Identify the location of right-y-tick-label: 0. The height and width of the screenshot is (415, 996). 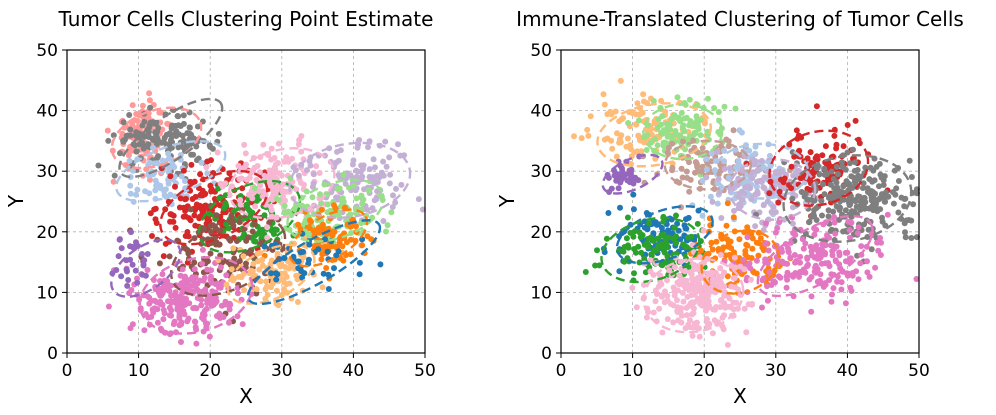
(546, 354).